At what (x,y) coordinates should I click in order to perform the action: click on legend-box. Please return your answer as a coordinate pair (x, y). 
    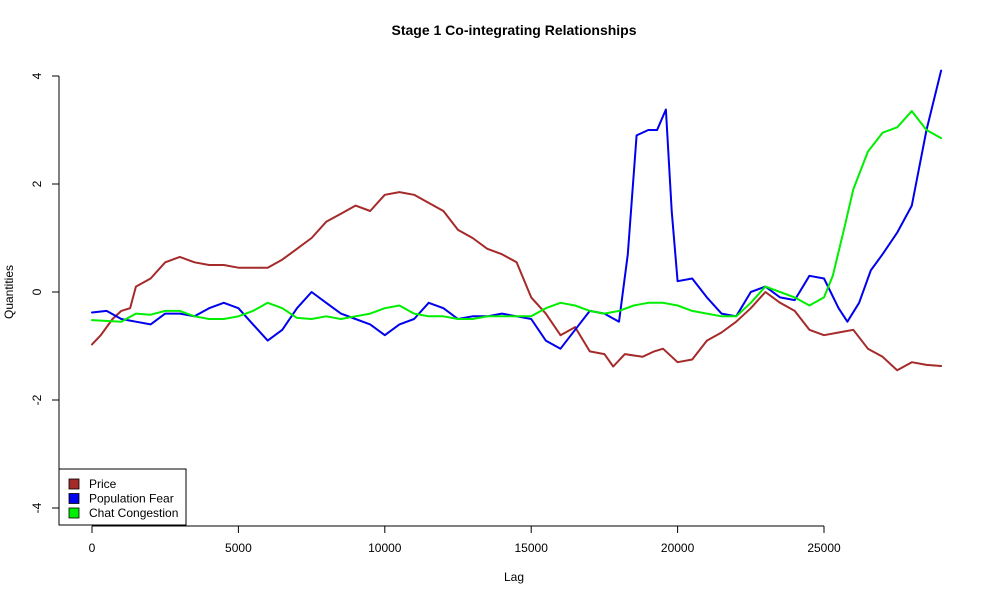
    Looking at the image, I should click on (122, 497).